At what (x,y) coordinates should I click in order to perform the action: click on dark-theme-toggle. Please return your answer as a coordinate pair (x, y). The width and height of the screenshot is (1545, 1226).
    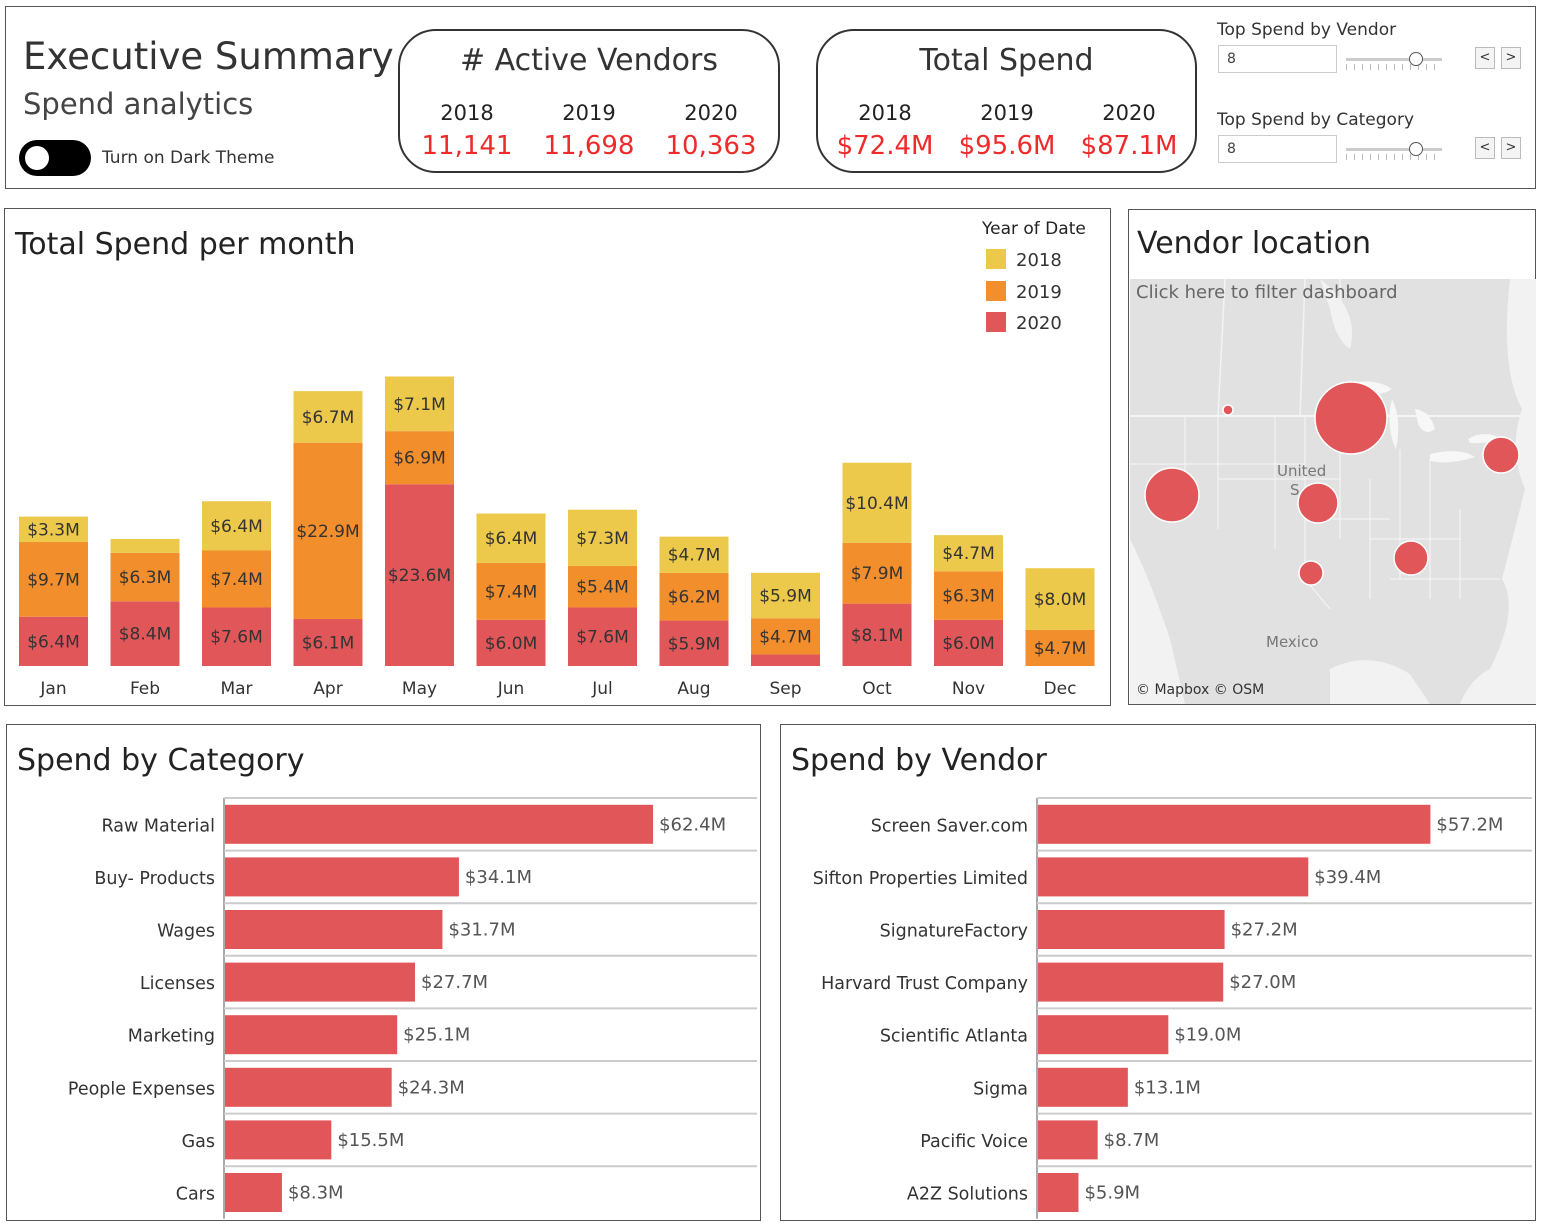
    Looking at the image, I should click on (55, 158).